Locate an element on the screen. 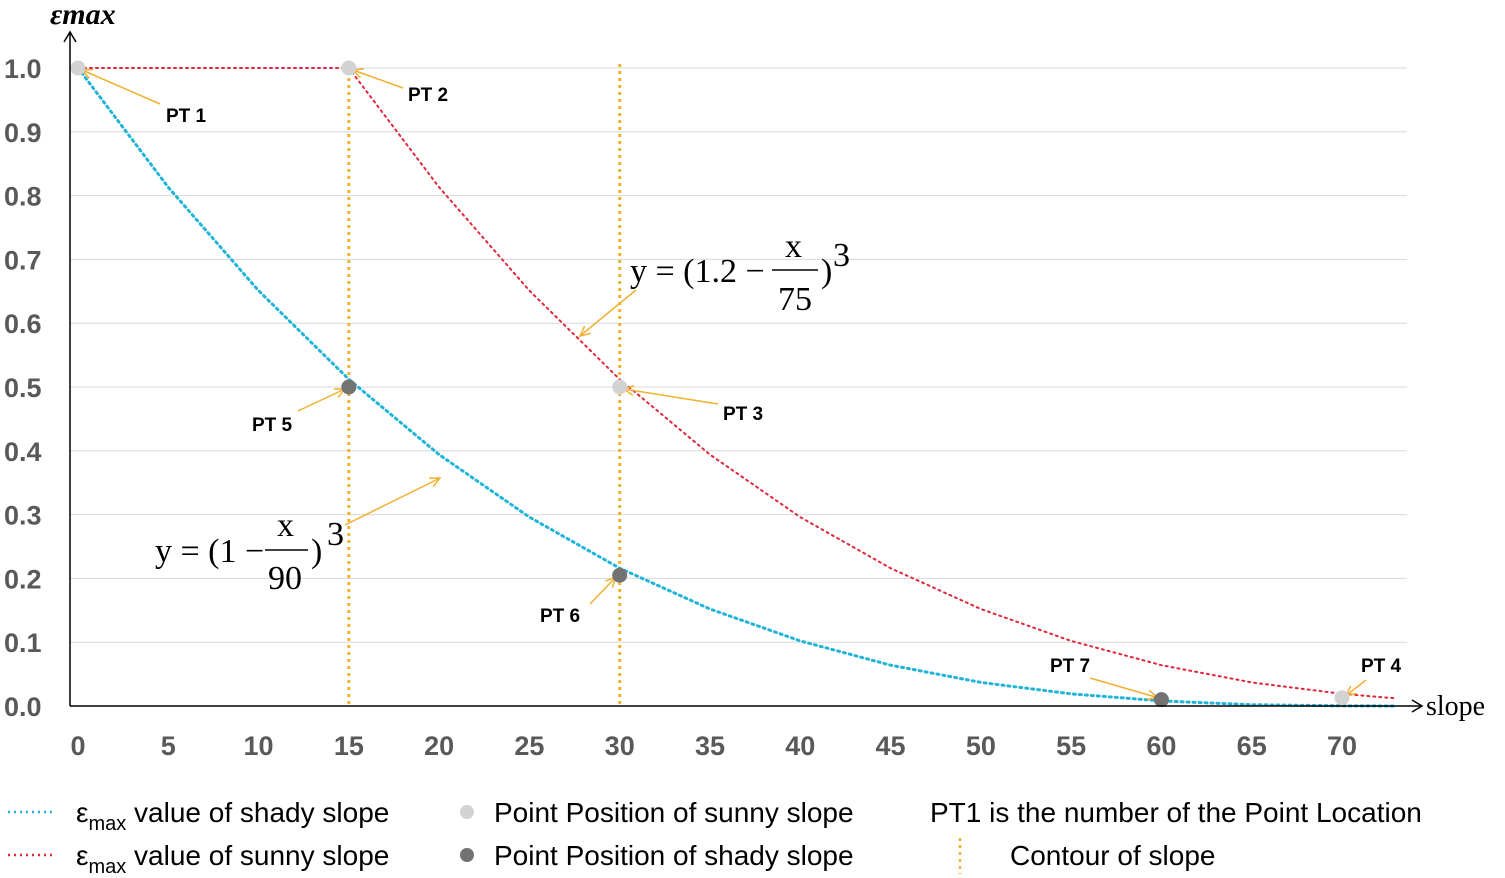 The height and width of the screenshot is (878, 1505). x-tick-label: 45 is located at coordinates (891, 746).